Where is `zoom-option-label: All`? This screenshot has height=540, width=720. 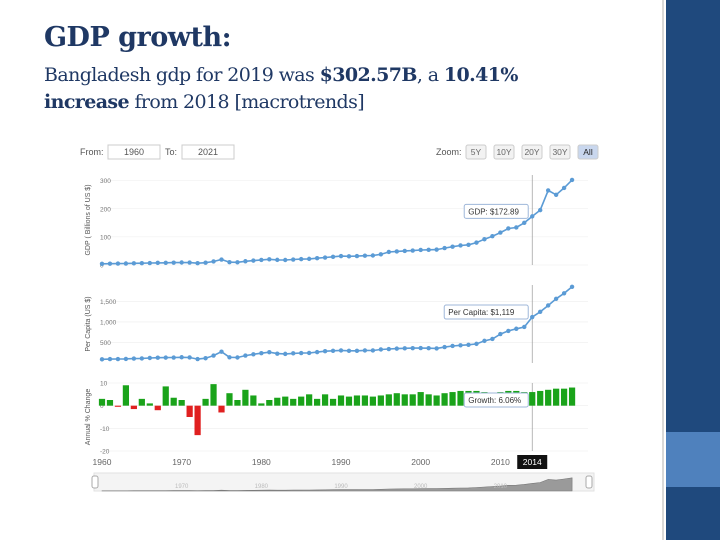
zoom-option-label: All is located at coordinates (588, 152).